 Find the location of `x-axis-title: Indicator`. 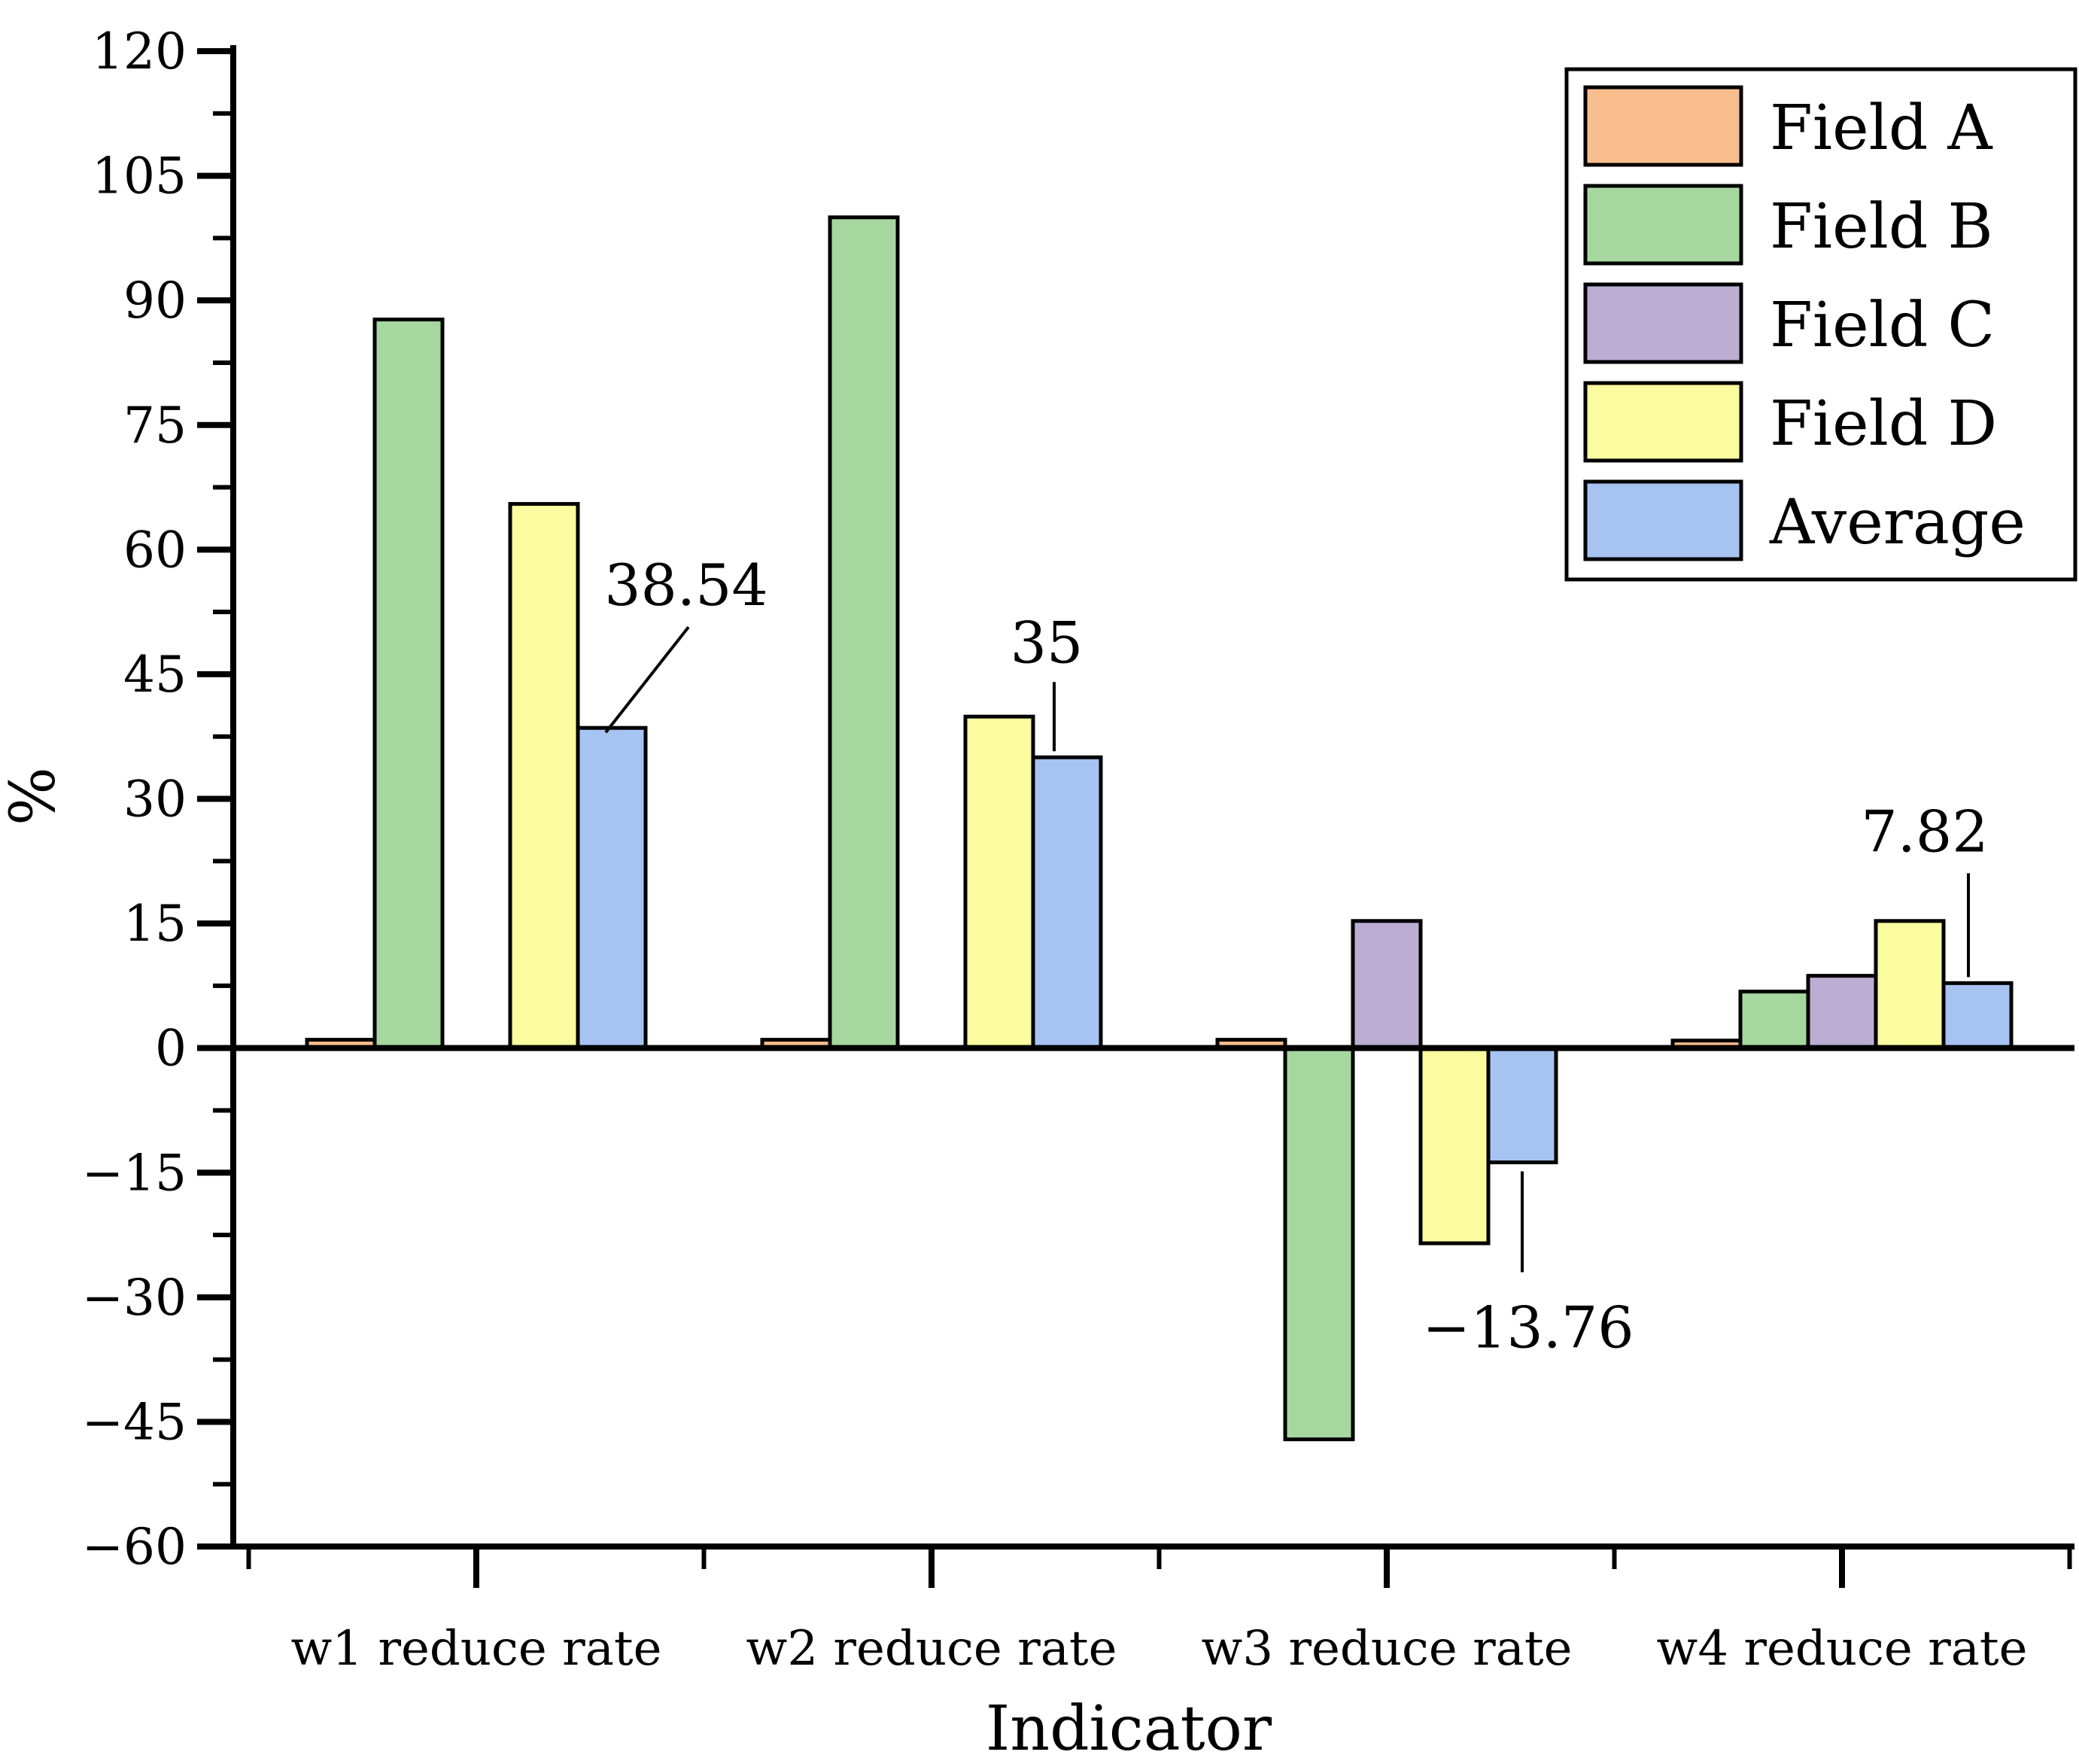

x-axis-title: Indicator is located at coordinates (1129, 1728).